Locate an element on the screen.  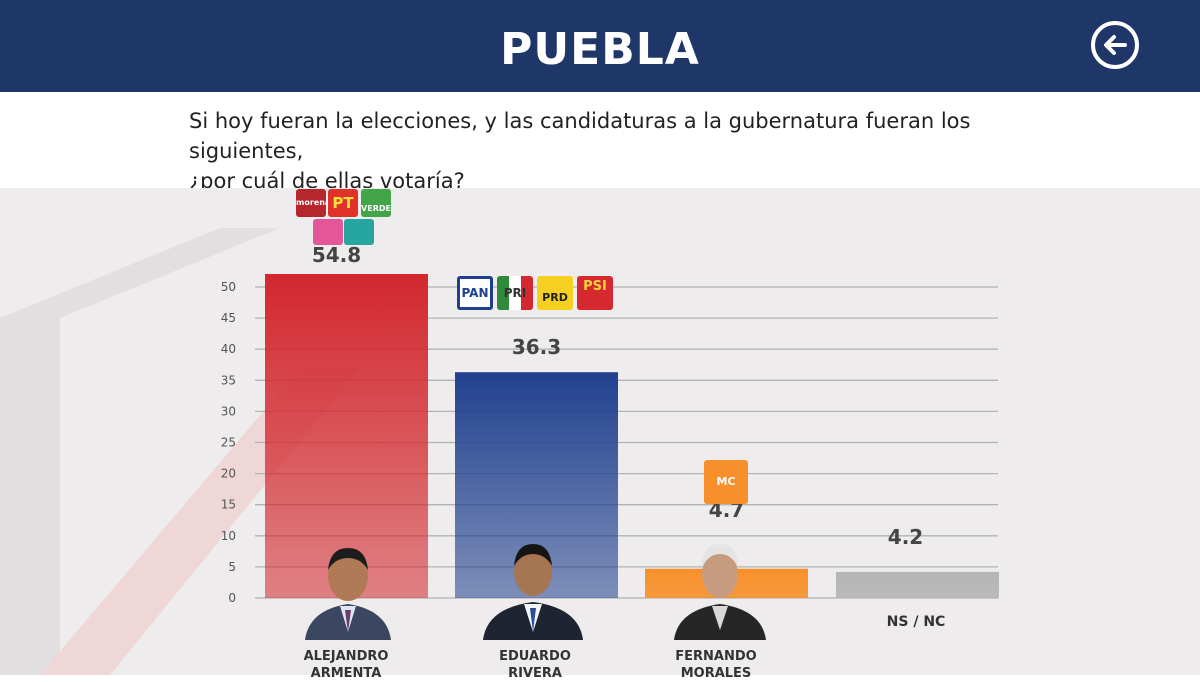
photo-morales is located at coordinates (720, 592).